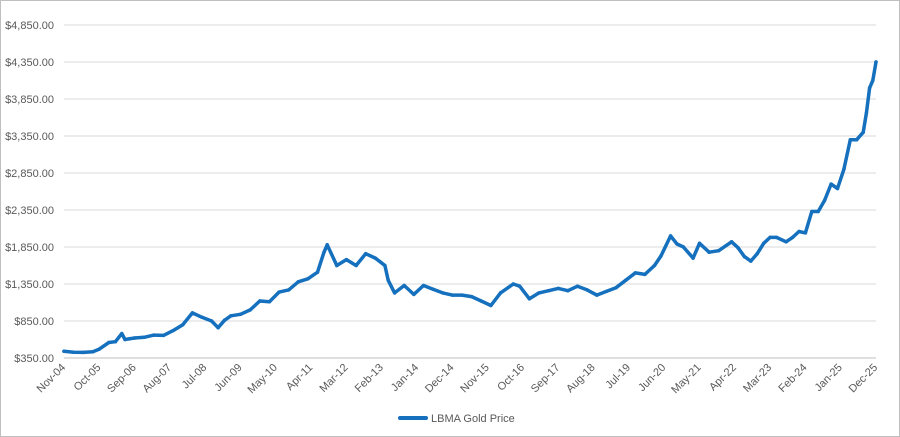 The image size is (900, 437). I want to click on x-tick-label: Jul-08, so click(195, 377).